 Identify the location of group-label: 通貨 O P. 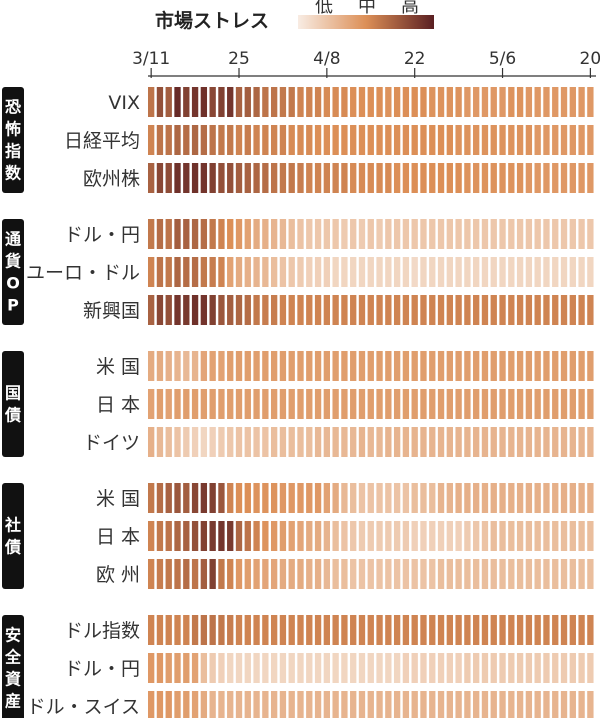
(13, 272).